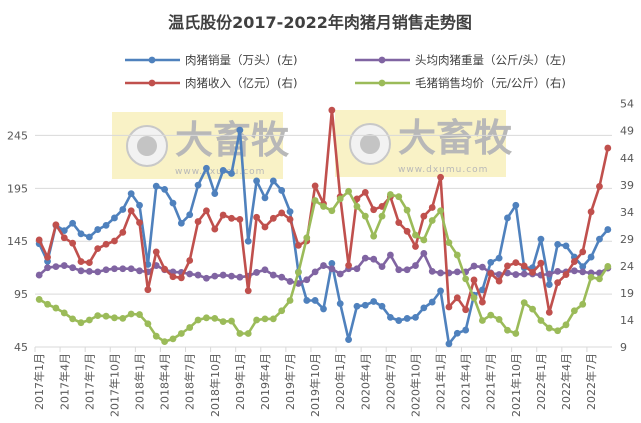  Describe the element at coordinates (627, 158) in the screenshot. I see `right-axis-tick-label: 44` at that location.